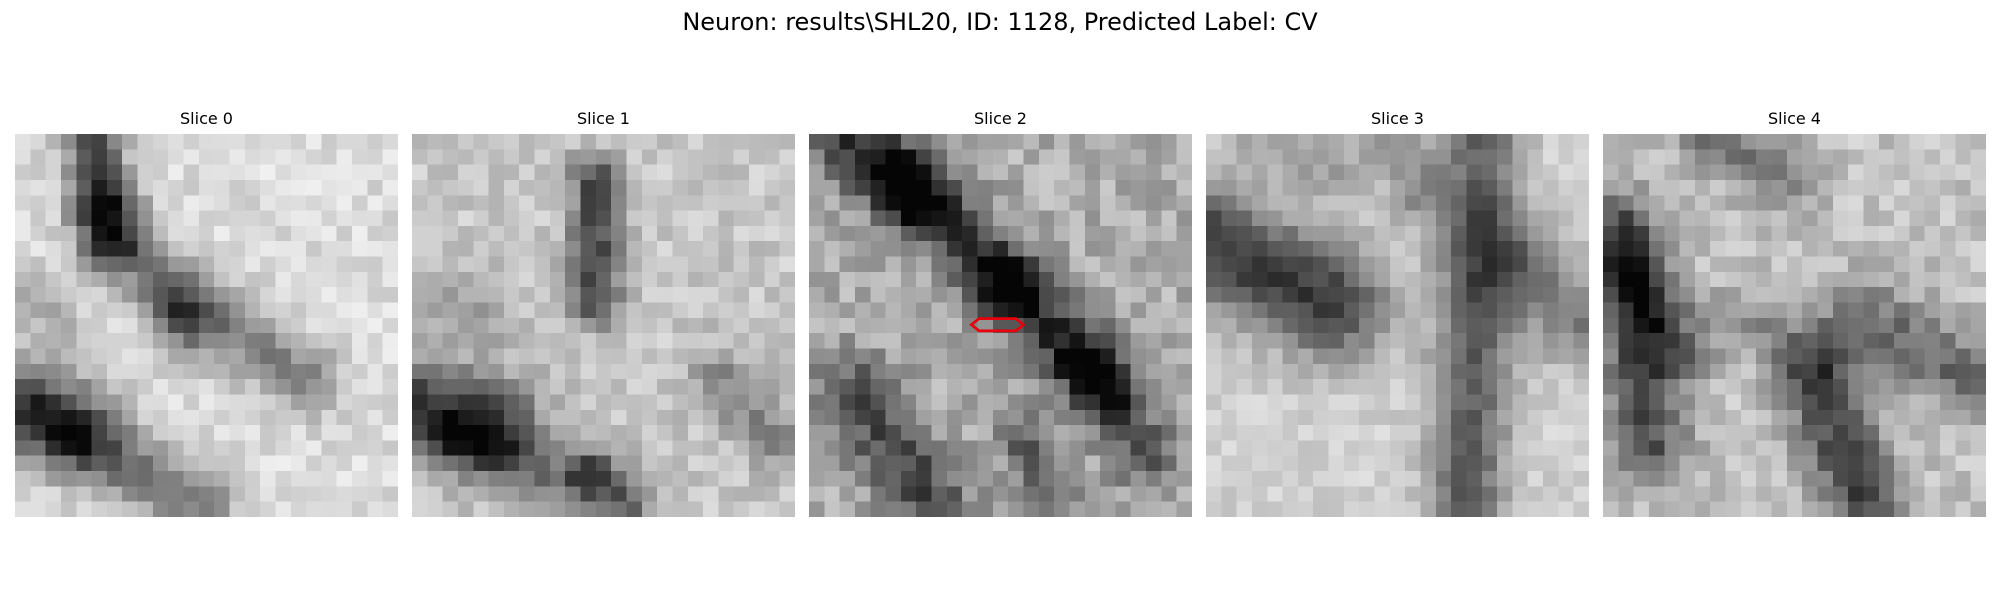  I want to click on slice-1-pixels, so click(603, 325).